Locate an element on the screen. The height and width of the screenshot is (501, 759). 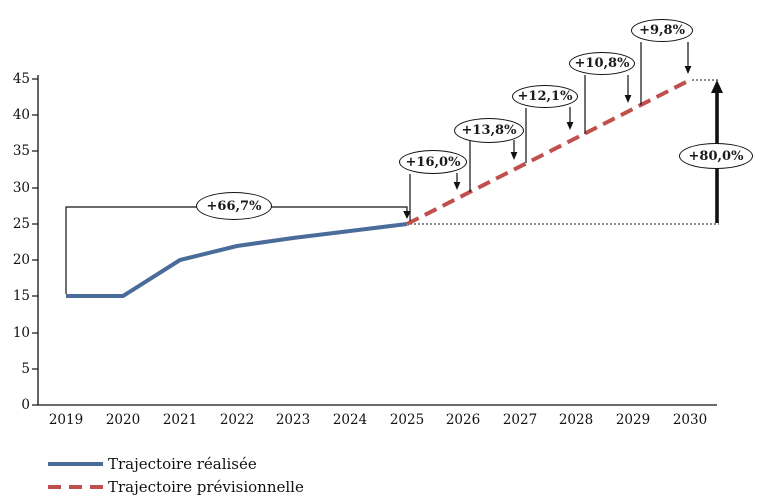
annotation-bubble-9-8: +9,8% is located at coordinates (662, 30).